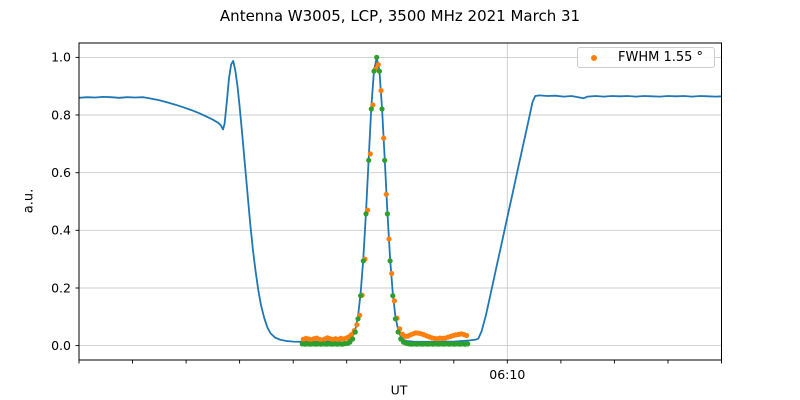  What do you see at coordinates (61, 345) in the screenshot?
I see `svg-text: 0.0` at bounding box center [61, 345].